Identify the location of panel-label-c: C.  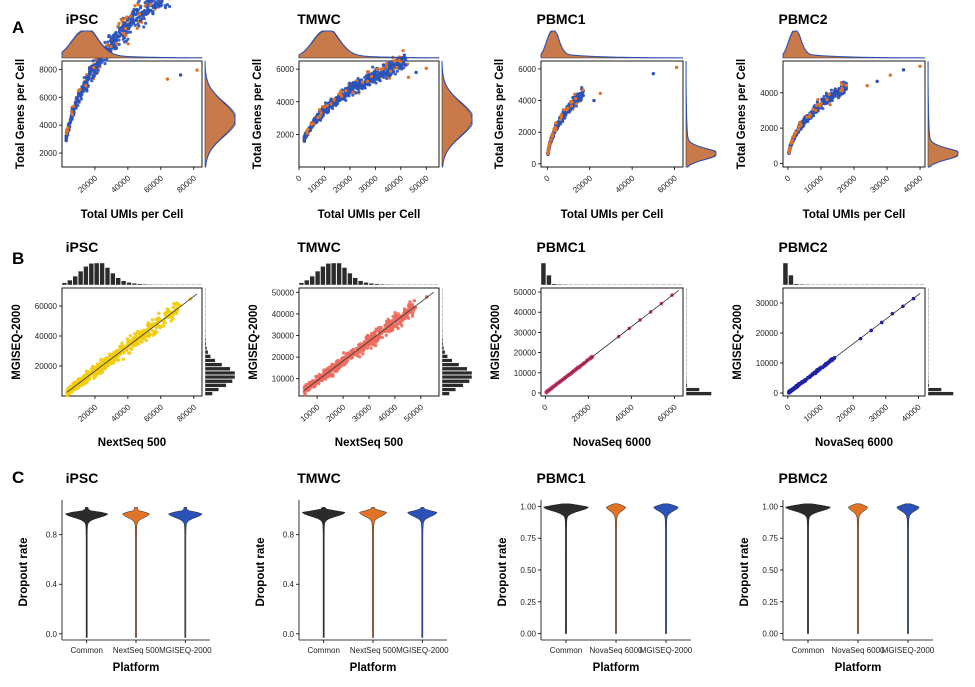
(18, 477).